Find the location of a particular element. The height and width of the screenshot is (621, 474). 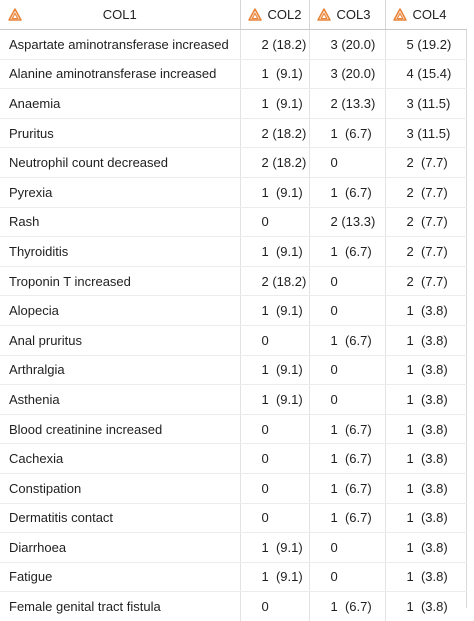

table-cell-col1: Pyrexia is located at coordinates (120, 192).